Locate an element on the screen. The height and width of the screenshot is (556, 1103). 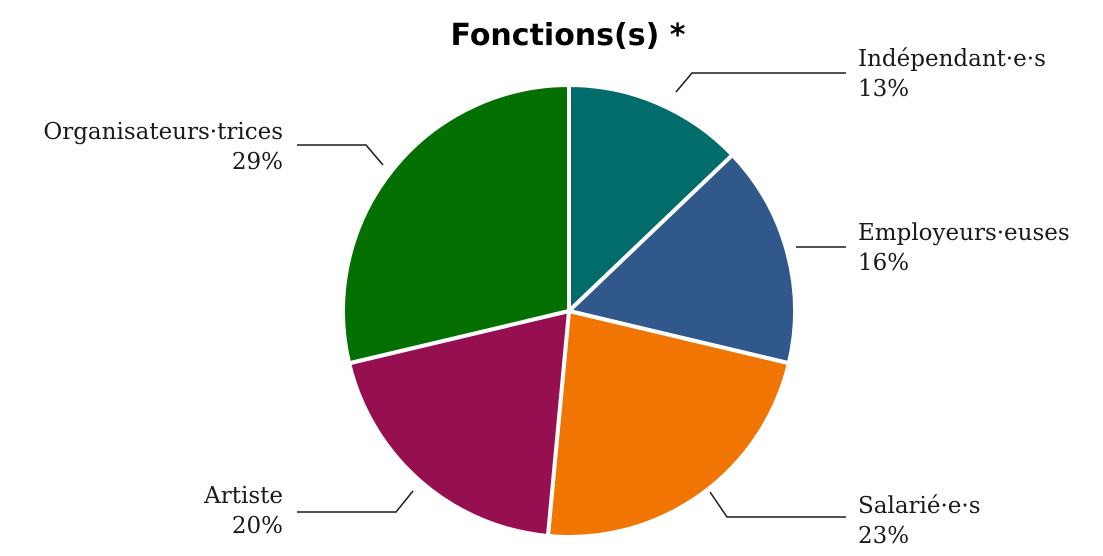
slice-label-organisateurs-trices: Organisateurs·trices is located at coordinates (163, 132).